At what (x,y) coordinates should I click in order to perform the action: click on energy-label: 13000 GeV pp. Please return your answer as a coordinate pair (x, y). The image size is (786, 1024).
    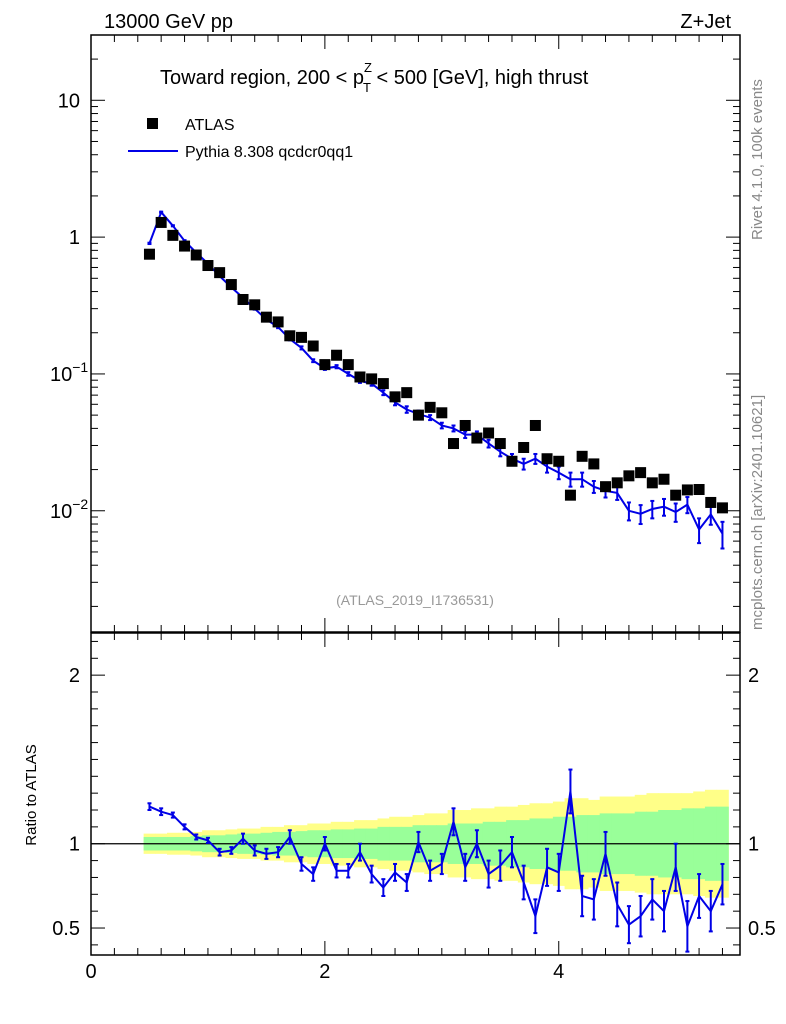
    Looking at the image, I should click on (168, 22).